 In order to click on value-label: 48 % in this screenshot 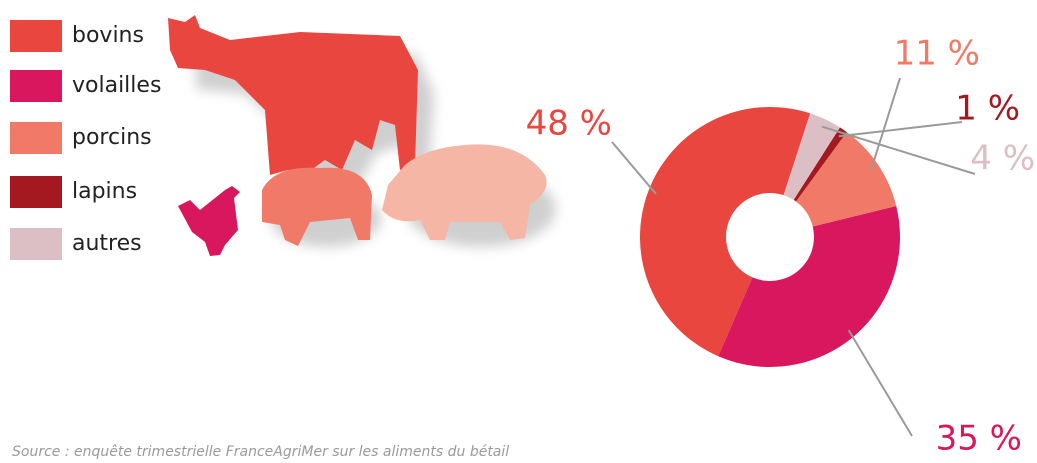, I will do `click(569, 124)`.